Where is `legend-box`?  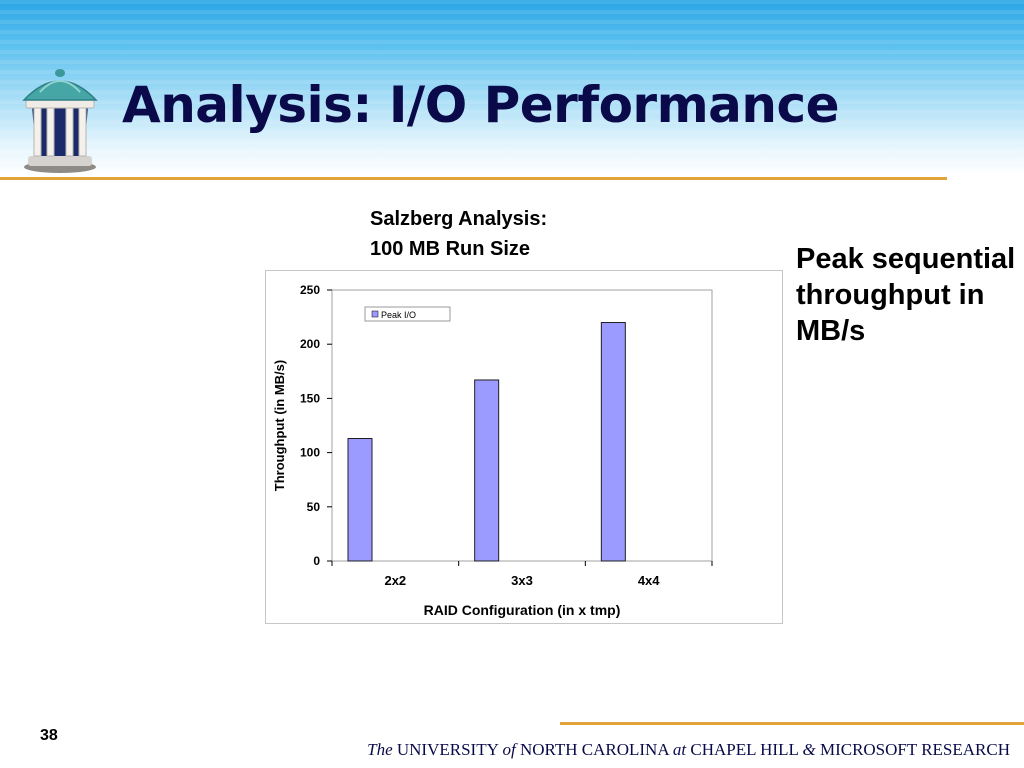
legend-box is located at coordinates (407, 314).